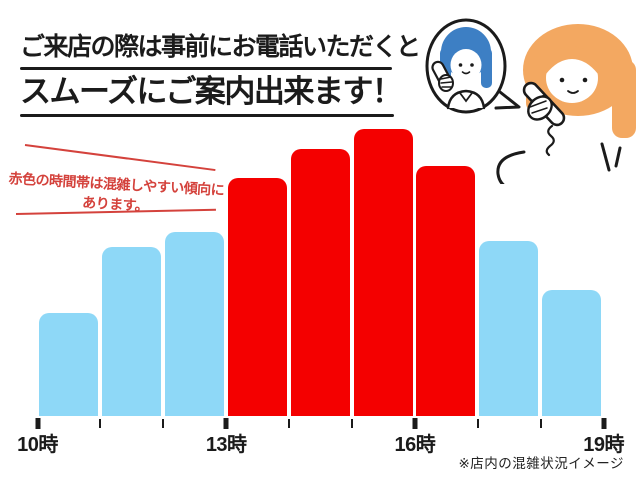  What do you see at coordinates (509, 328) in the screenshot?
I see `bar-17時台` at bounding box center [509, 328].